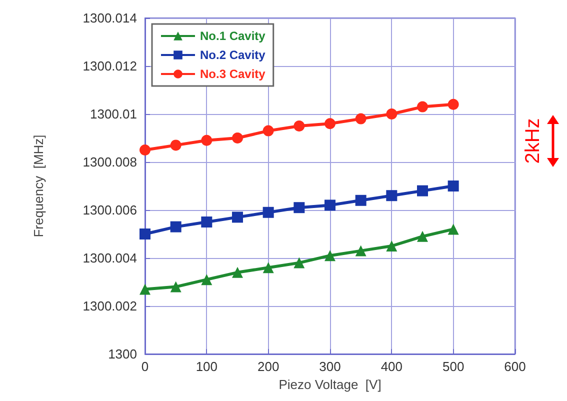 The image size is (567, 401). I want to click on y-tick-label: 1300.014, so click(109, 18).